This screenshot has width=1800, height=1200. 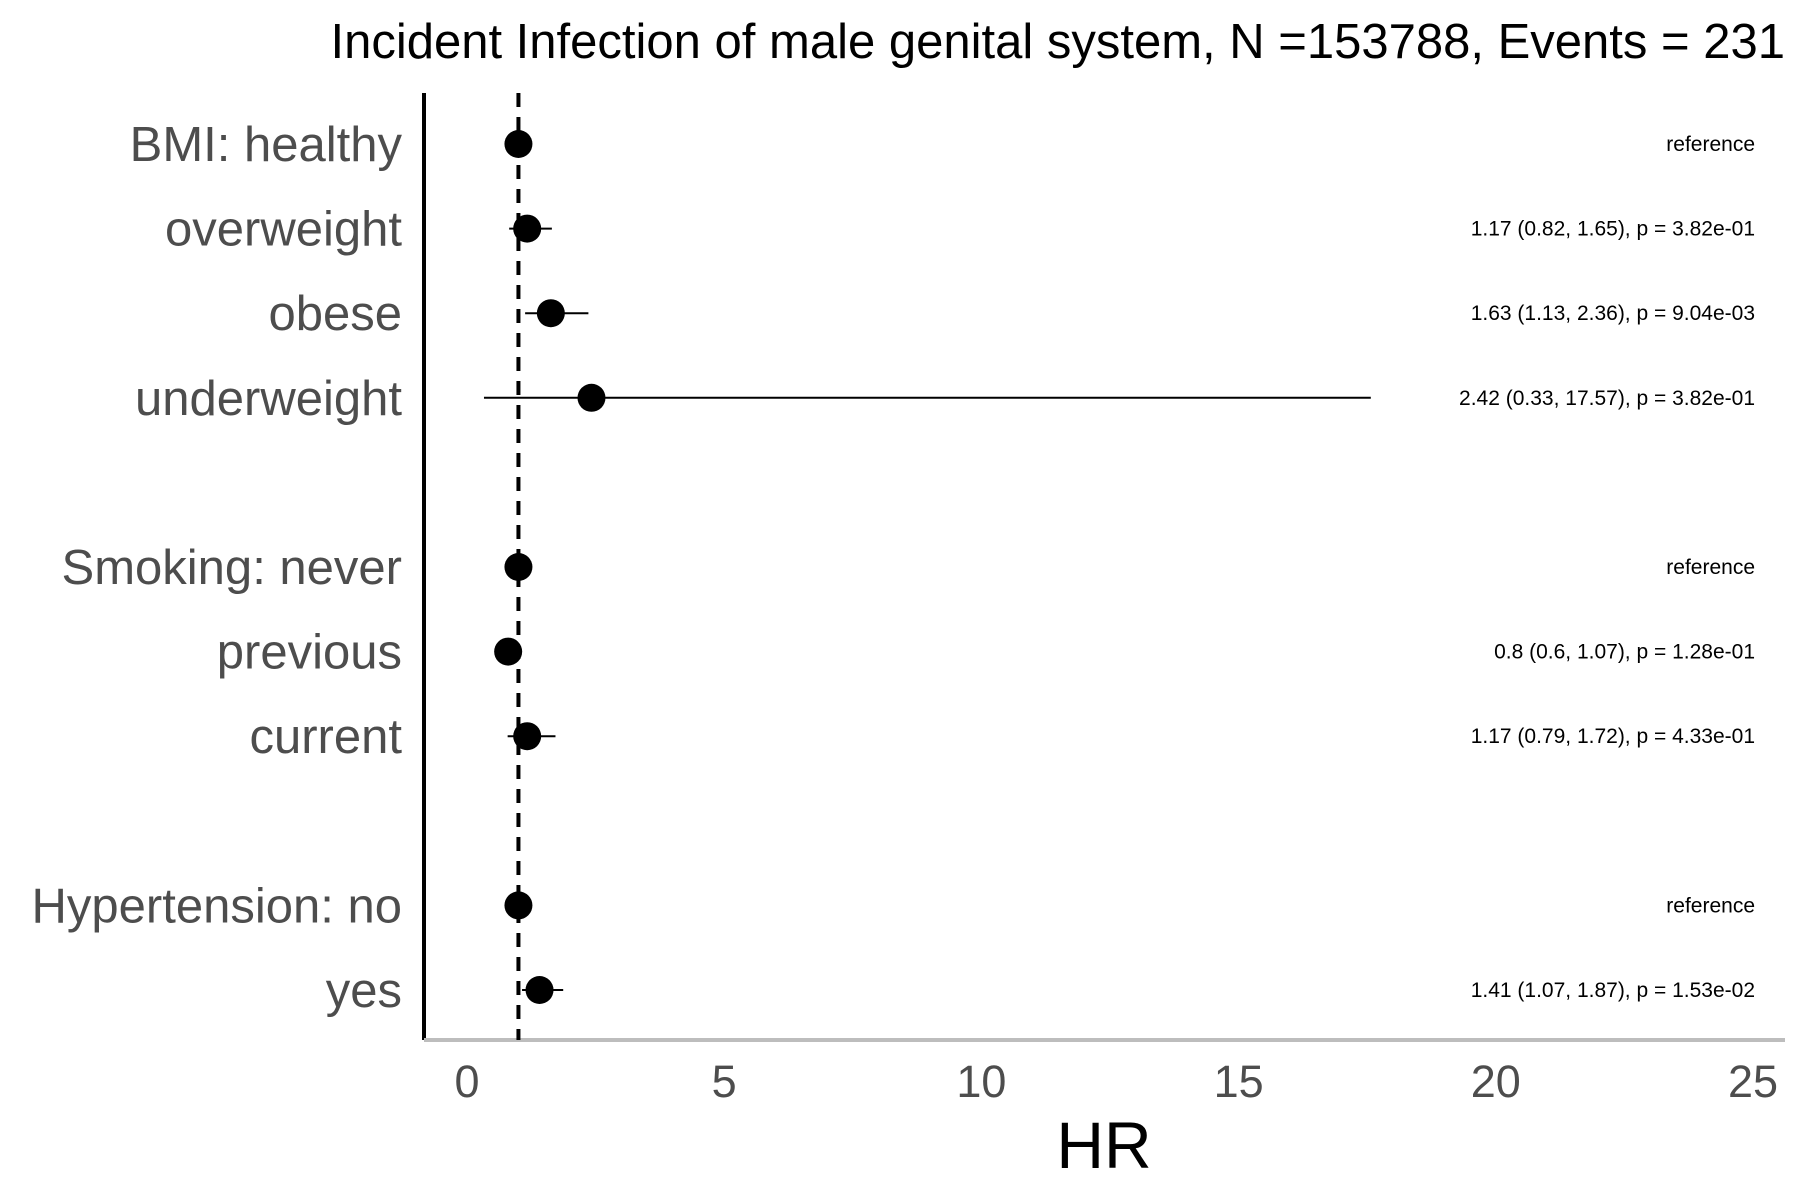 I want to click on row-label: yes, so click(x=364, y=991).